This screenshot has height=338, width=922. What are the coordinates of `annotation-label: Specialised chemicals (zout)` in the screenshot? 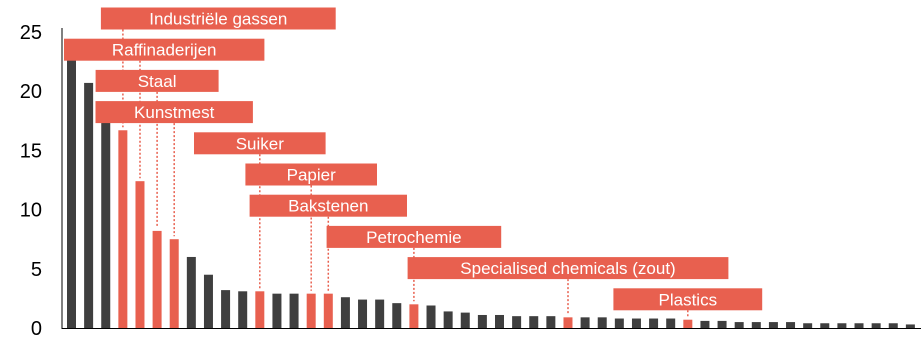 It's located at (567, 268).